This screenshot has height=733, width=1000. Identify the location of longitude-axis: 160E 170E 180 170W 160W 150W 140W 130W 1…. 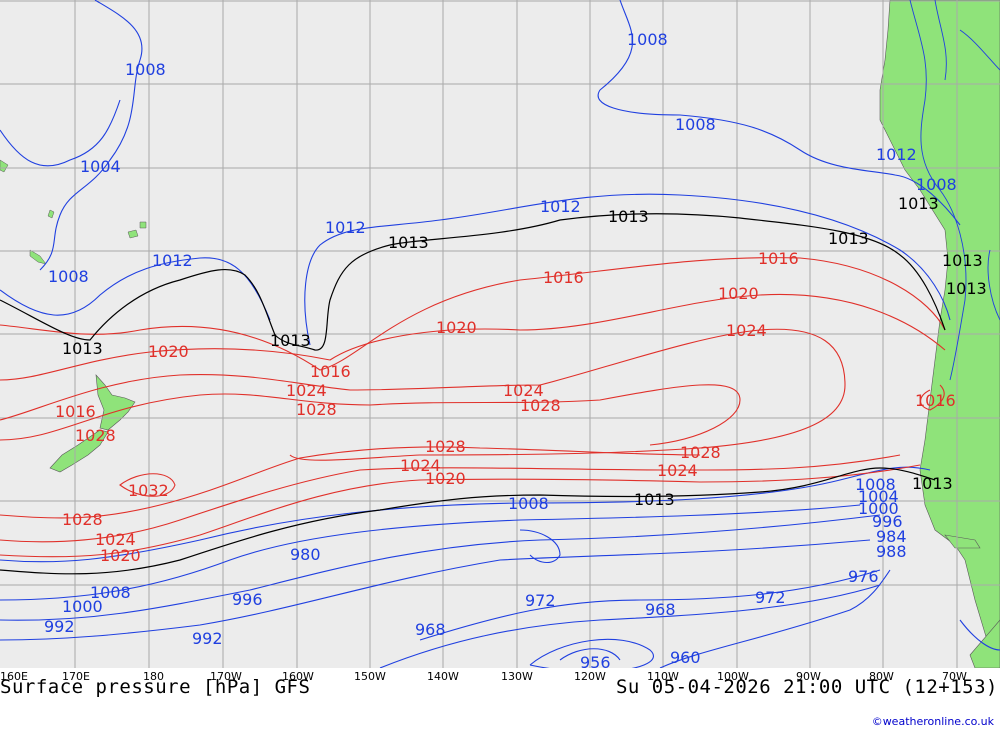
(483, 676).